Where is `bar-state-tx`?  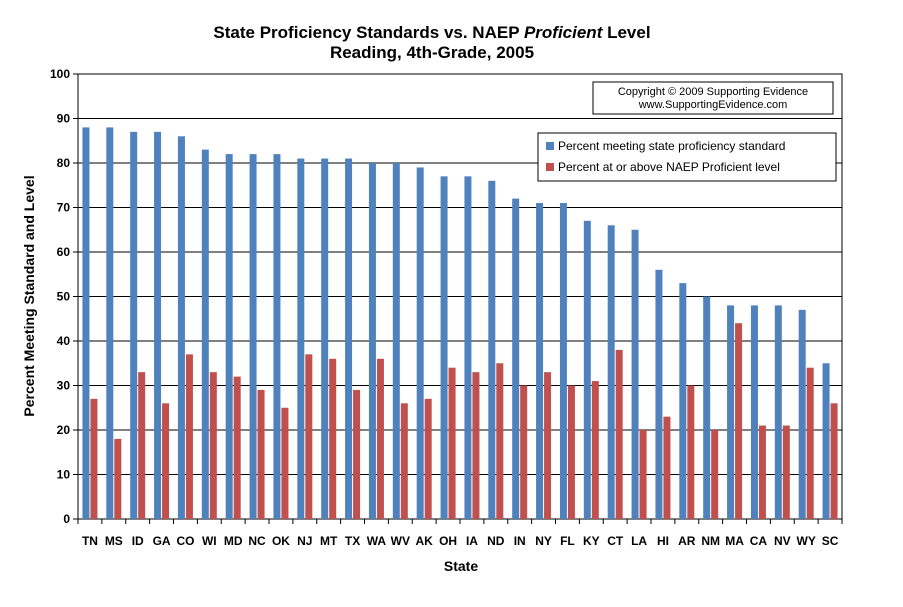
bar-state-tx is located at coordinates (349, 339).